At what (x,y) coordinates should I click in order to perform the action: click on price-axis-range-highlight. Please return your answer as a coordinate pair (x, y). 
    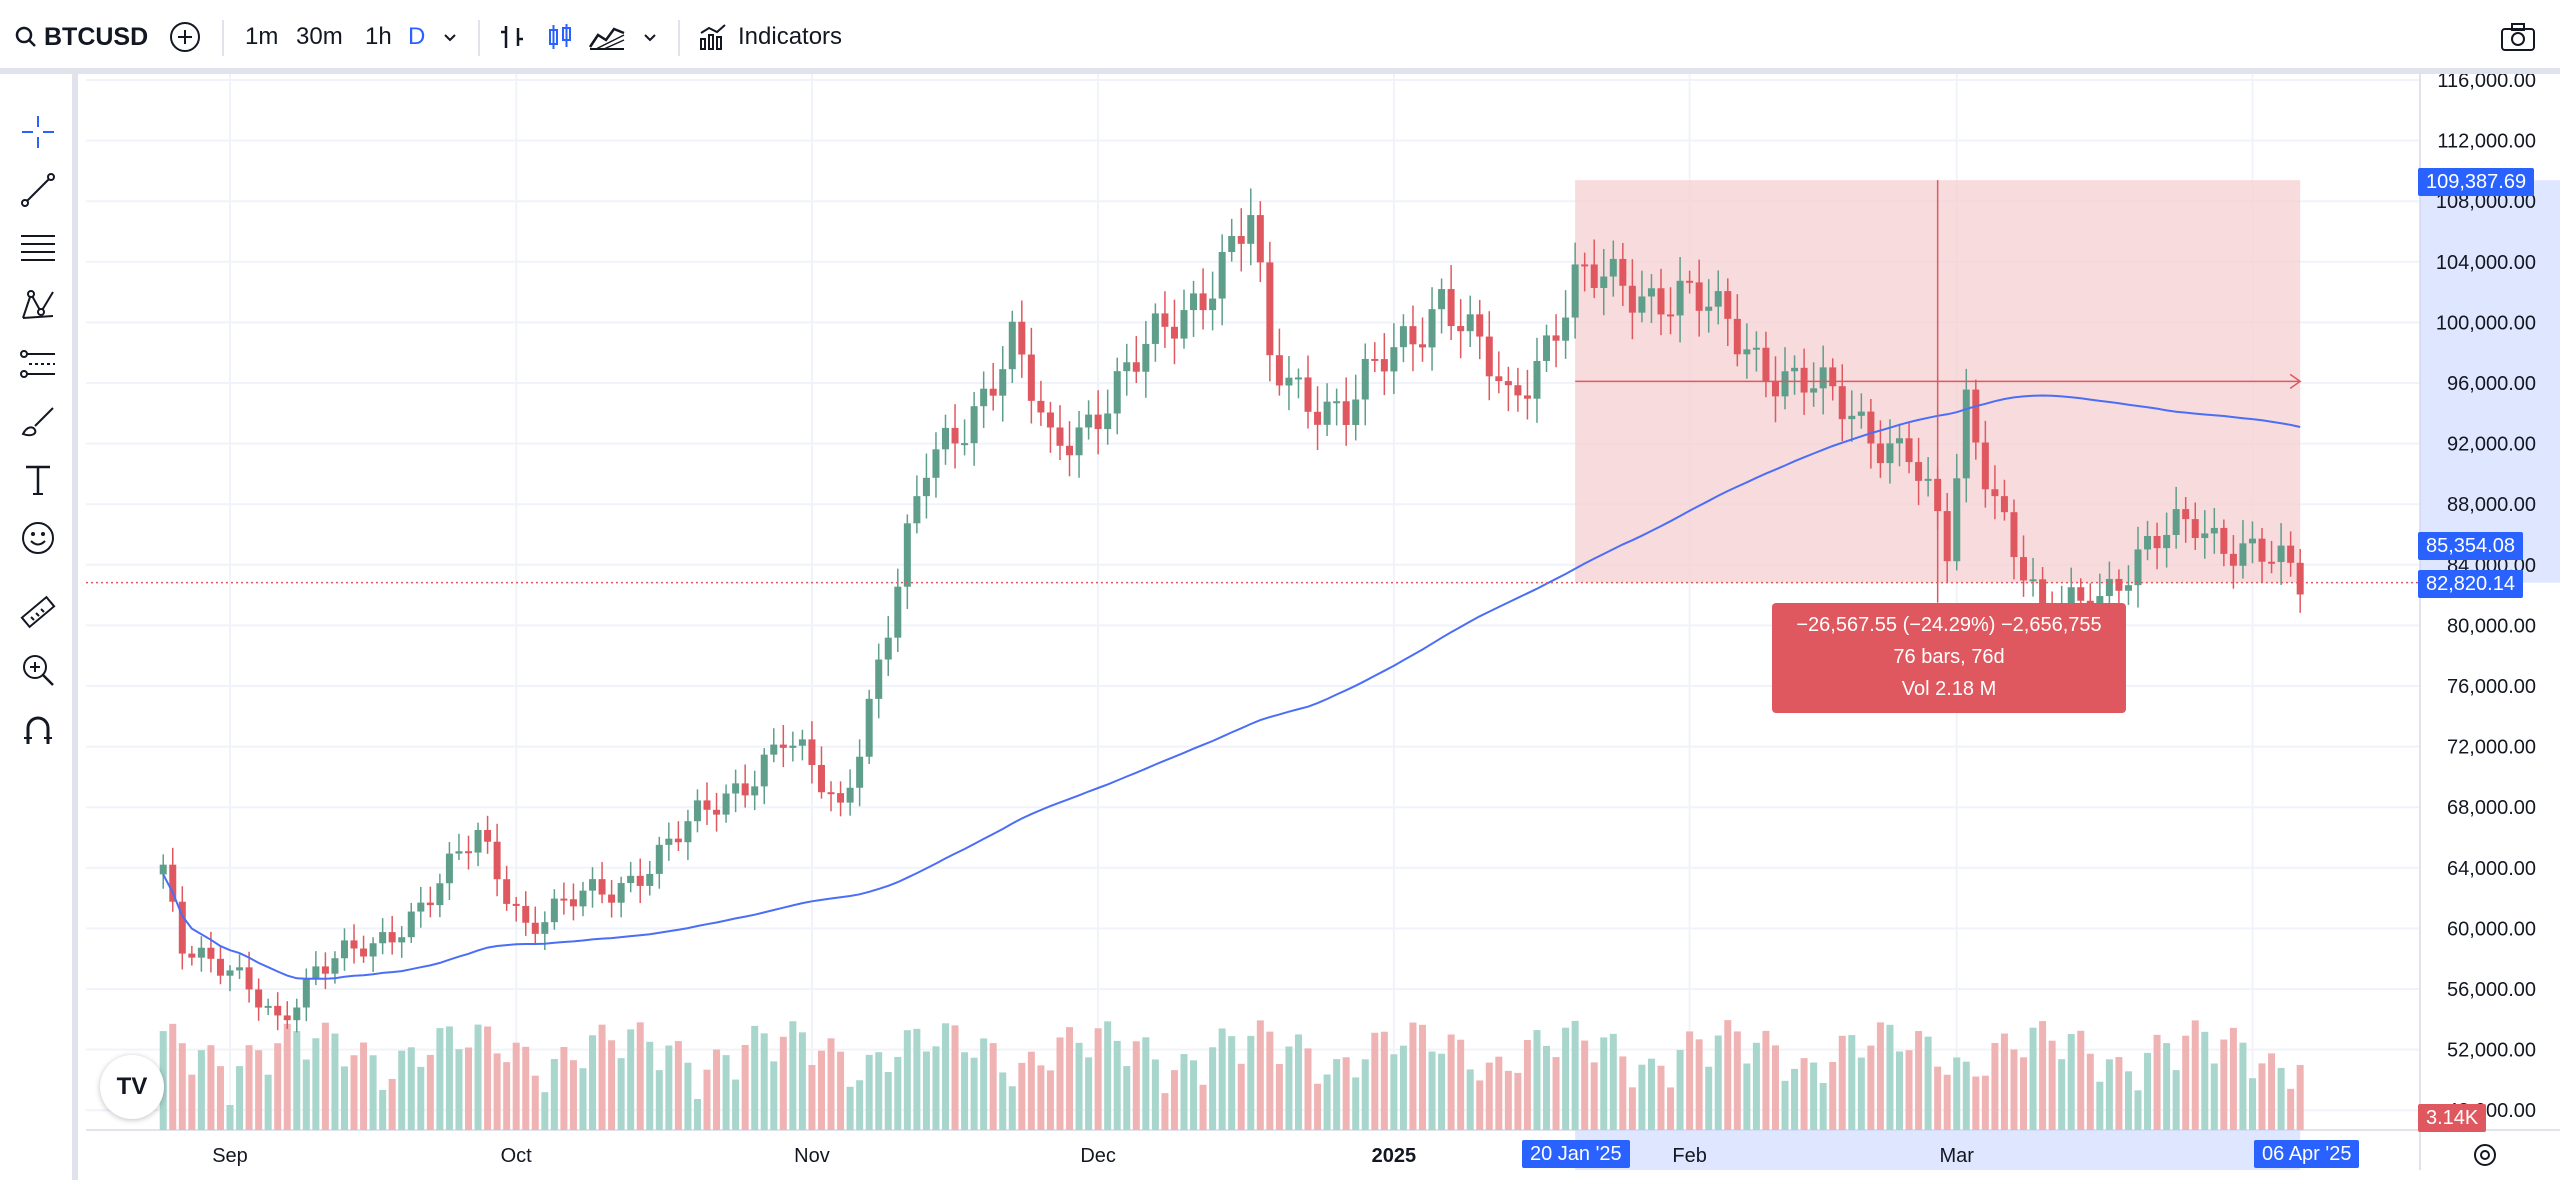
    Looking at the image, I should click on (2490, 381).